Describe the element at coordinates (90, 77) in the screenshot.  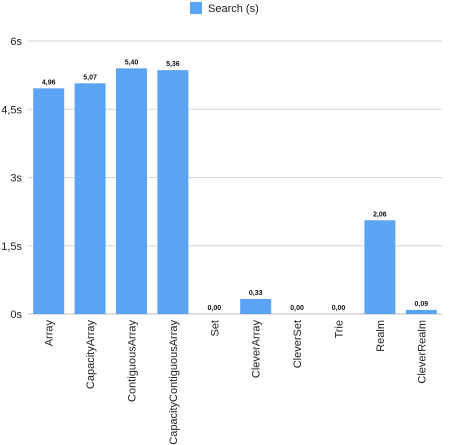
I see `data-label: 5,07` at that location.